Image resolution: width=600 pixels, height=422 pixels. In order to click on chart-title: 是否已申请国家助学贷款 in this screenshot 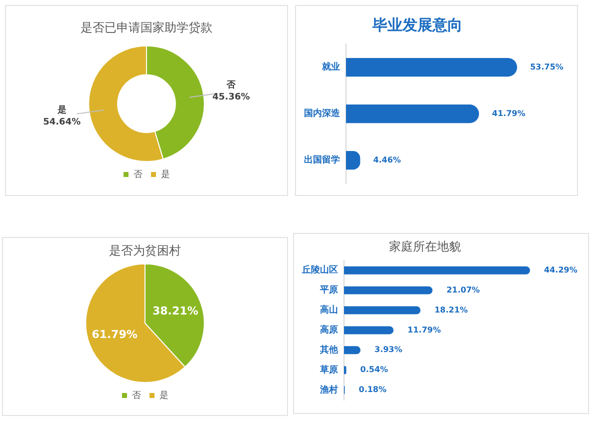, I will do `click(146, 27)`.